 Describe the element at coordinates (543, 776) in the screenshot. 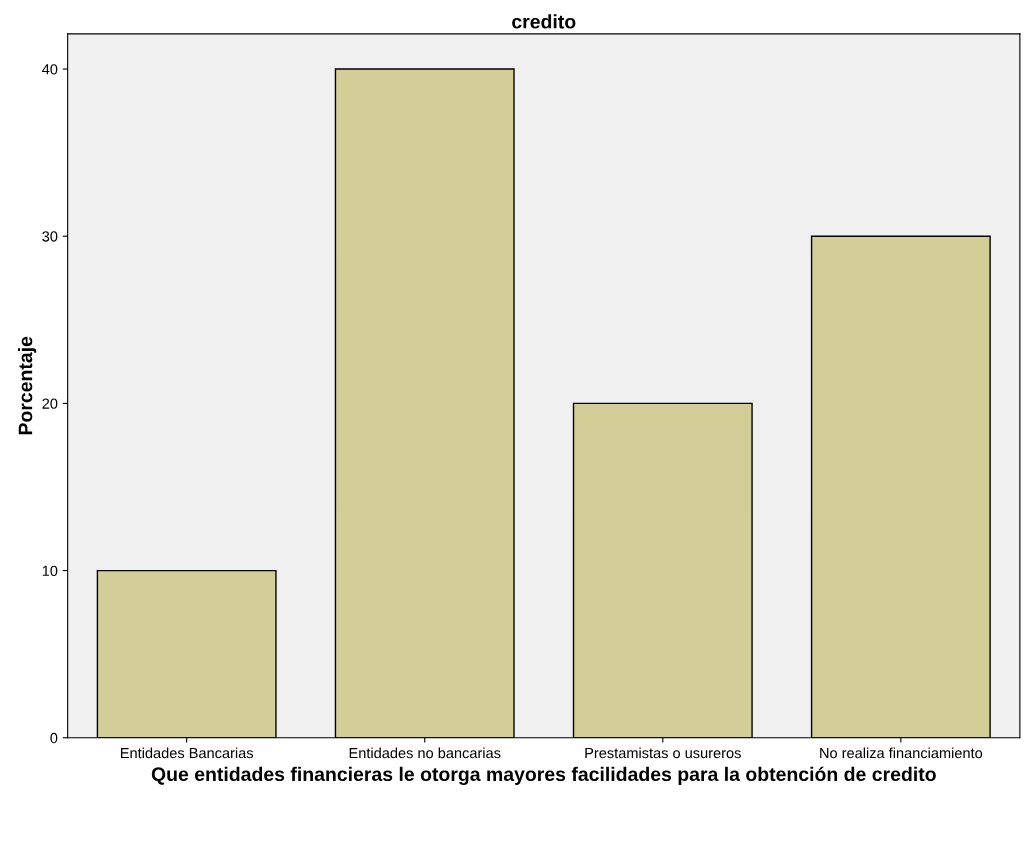

I see `x-axis-title: Que entidades financieras le otorga mayores facilidades para la obtención de credito` at that location.